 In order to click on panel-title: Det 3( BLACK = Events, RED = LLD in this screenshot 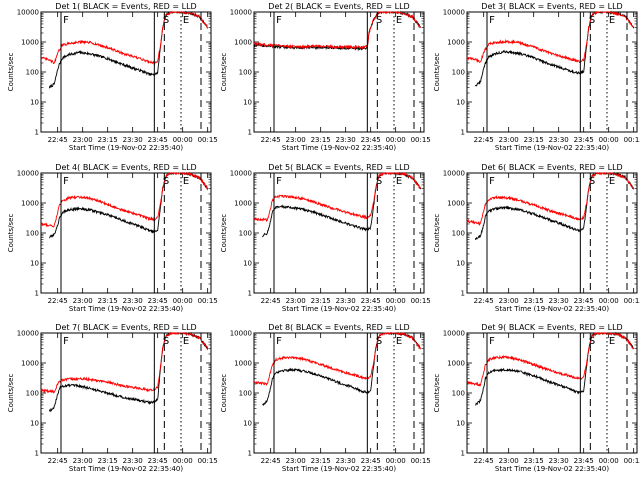, I will do `click(551, 6)`.